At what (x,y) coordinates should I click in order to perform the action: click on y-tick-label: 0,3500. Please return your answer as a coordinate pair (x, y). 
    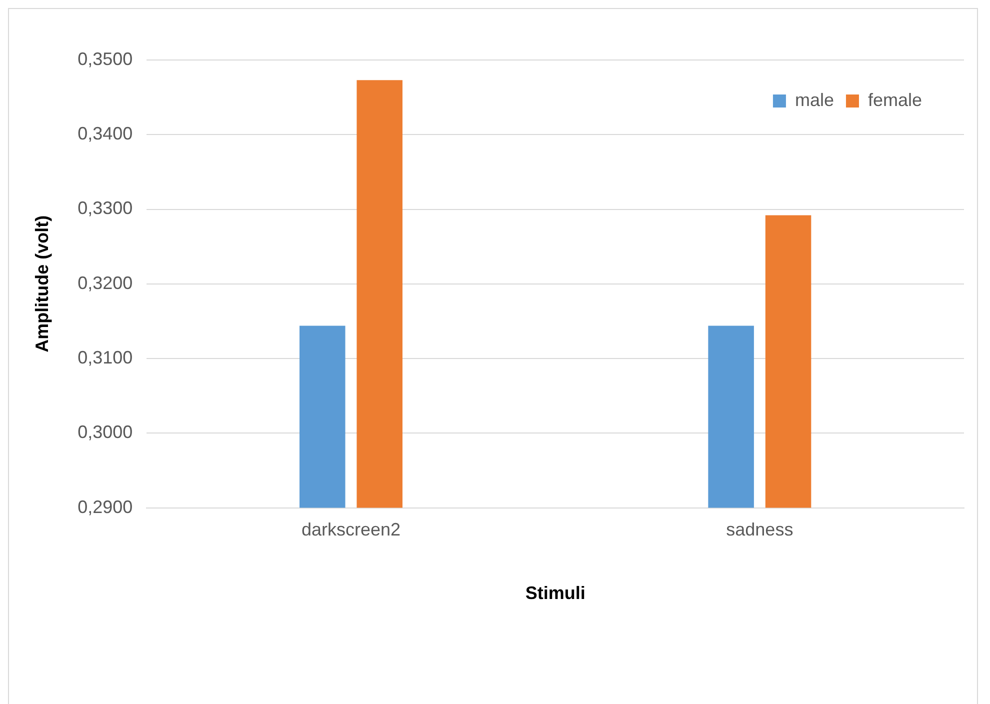
    Looking at the image, I should click on (105, 58).